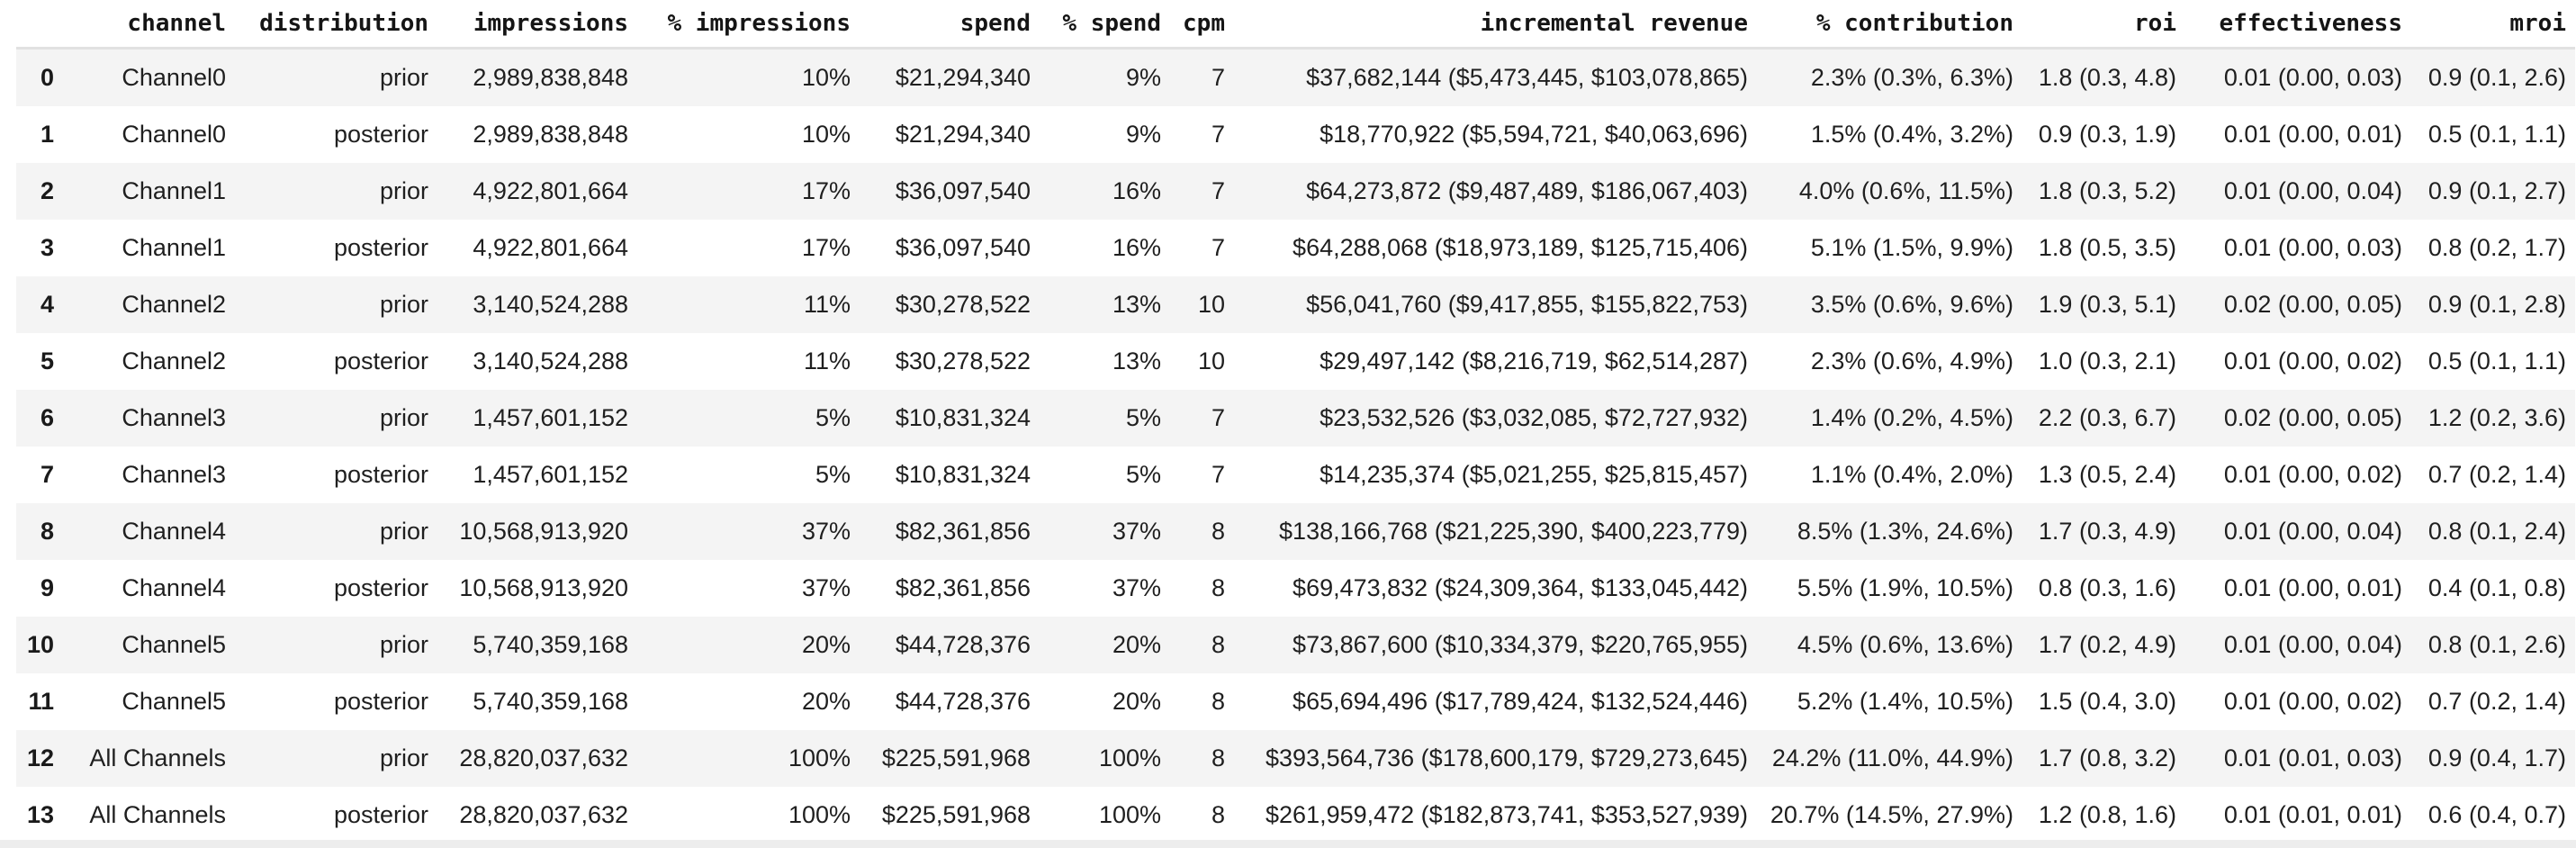  Describe the element at coordinates (174, 135) in the screenshot. I see `table-cell: Channel0` at that location.